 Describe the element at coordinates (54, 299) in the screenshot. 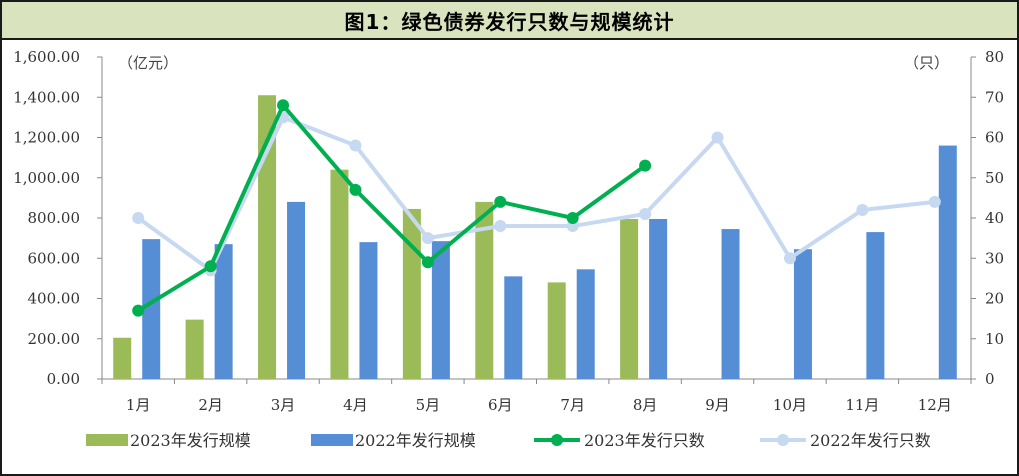

I see `left-tick-label: 400.00` at that location.